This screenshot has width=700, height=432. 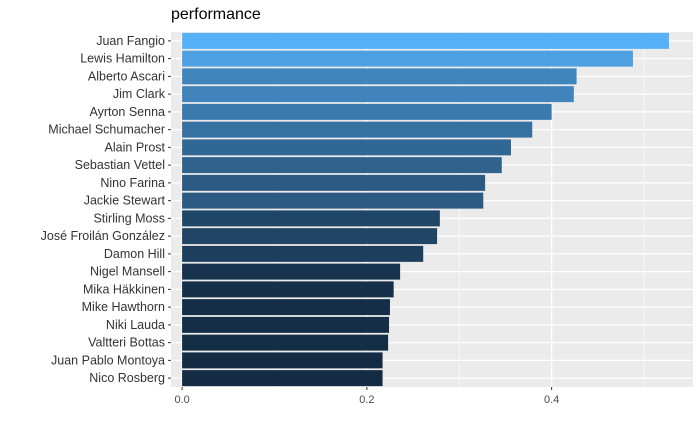 I want to click on y-tick-label: Sebastian Vettel, so click(x=120, y=165).